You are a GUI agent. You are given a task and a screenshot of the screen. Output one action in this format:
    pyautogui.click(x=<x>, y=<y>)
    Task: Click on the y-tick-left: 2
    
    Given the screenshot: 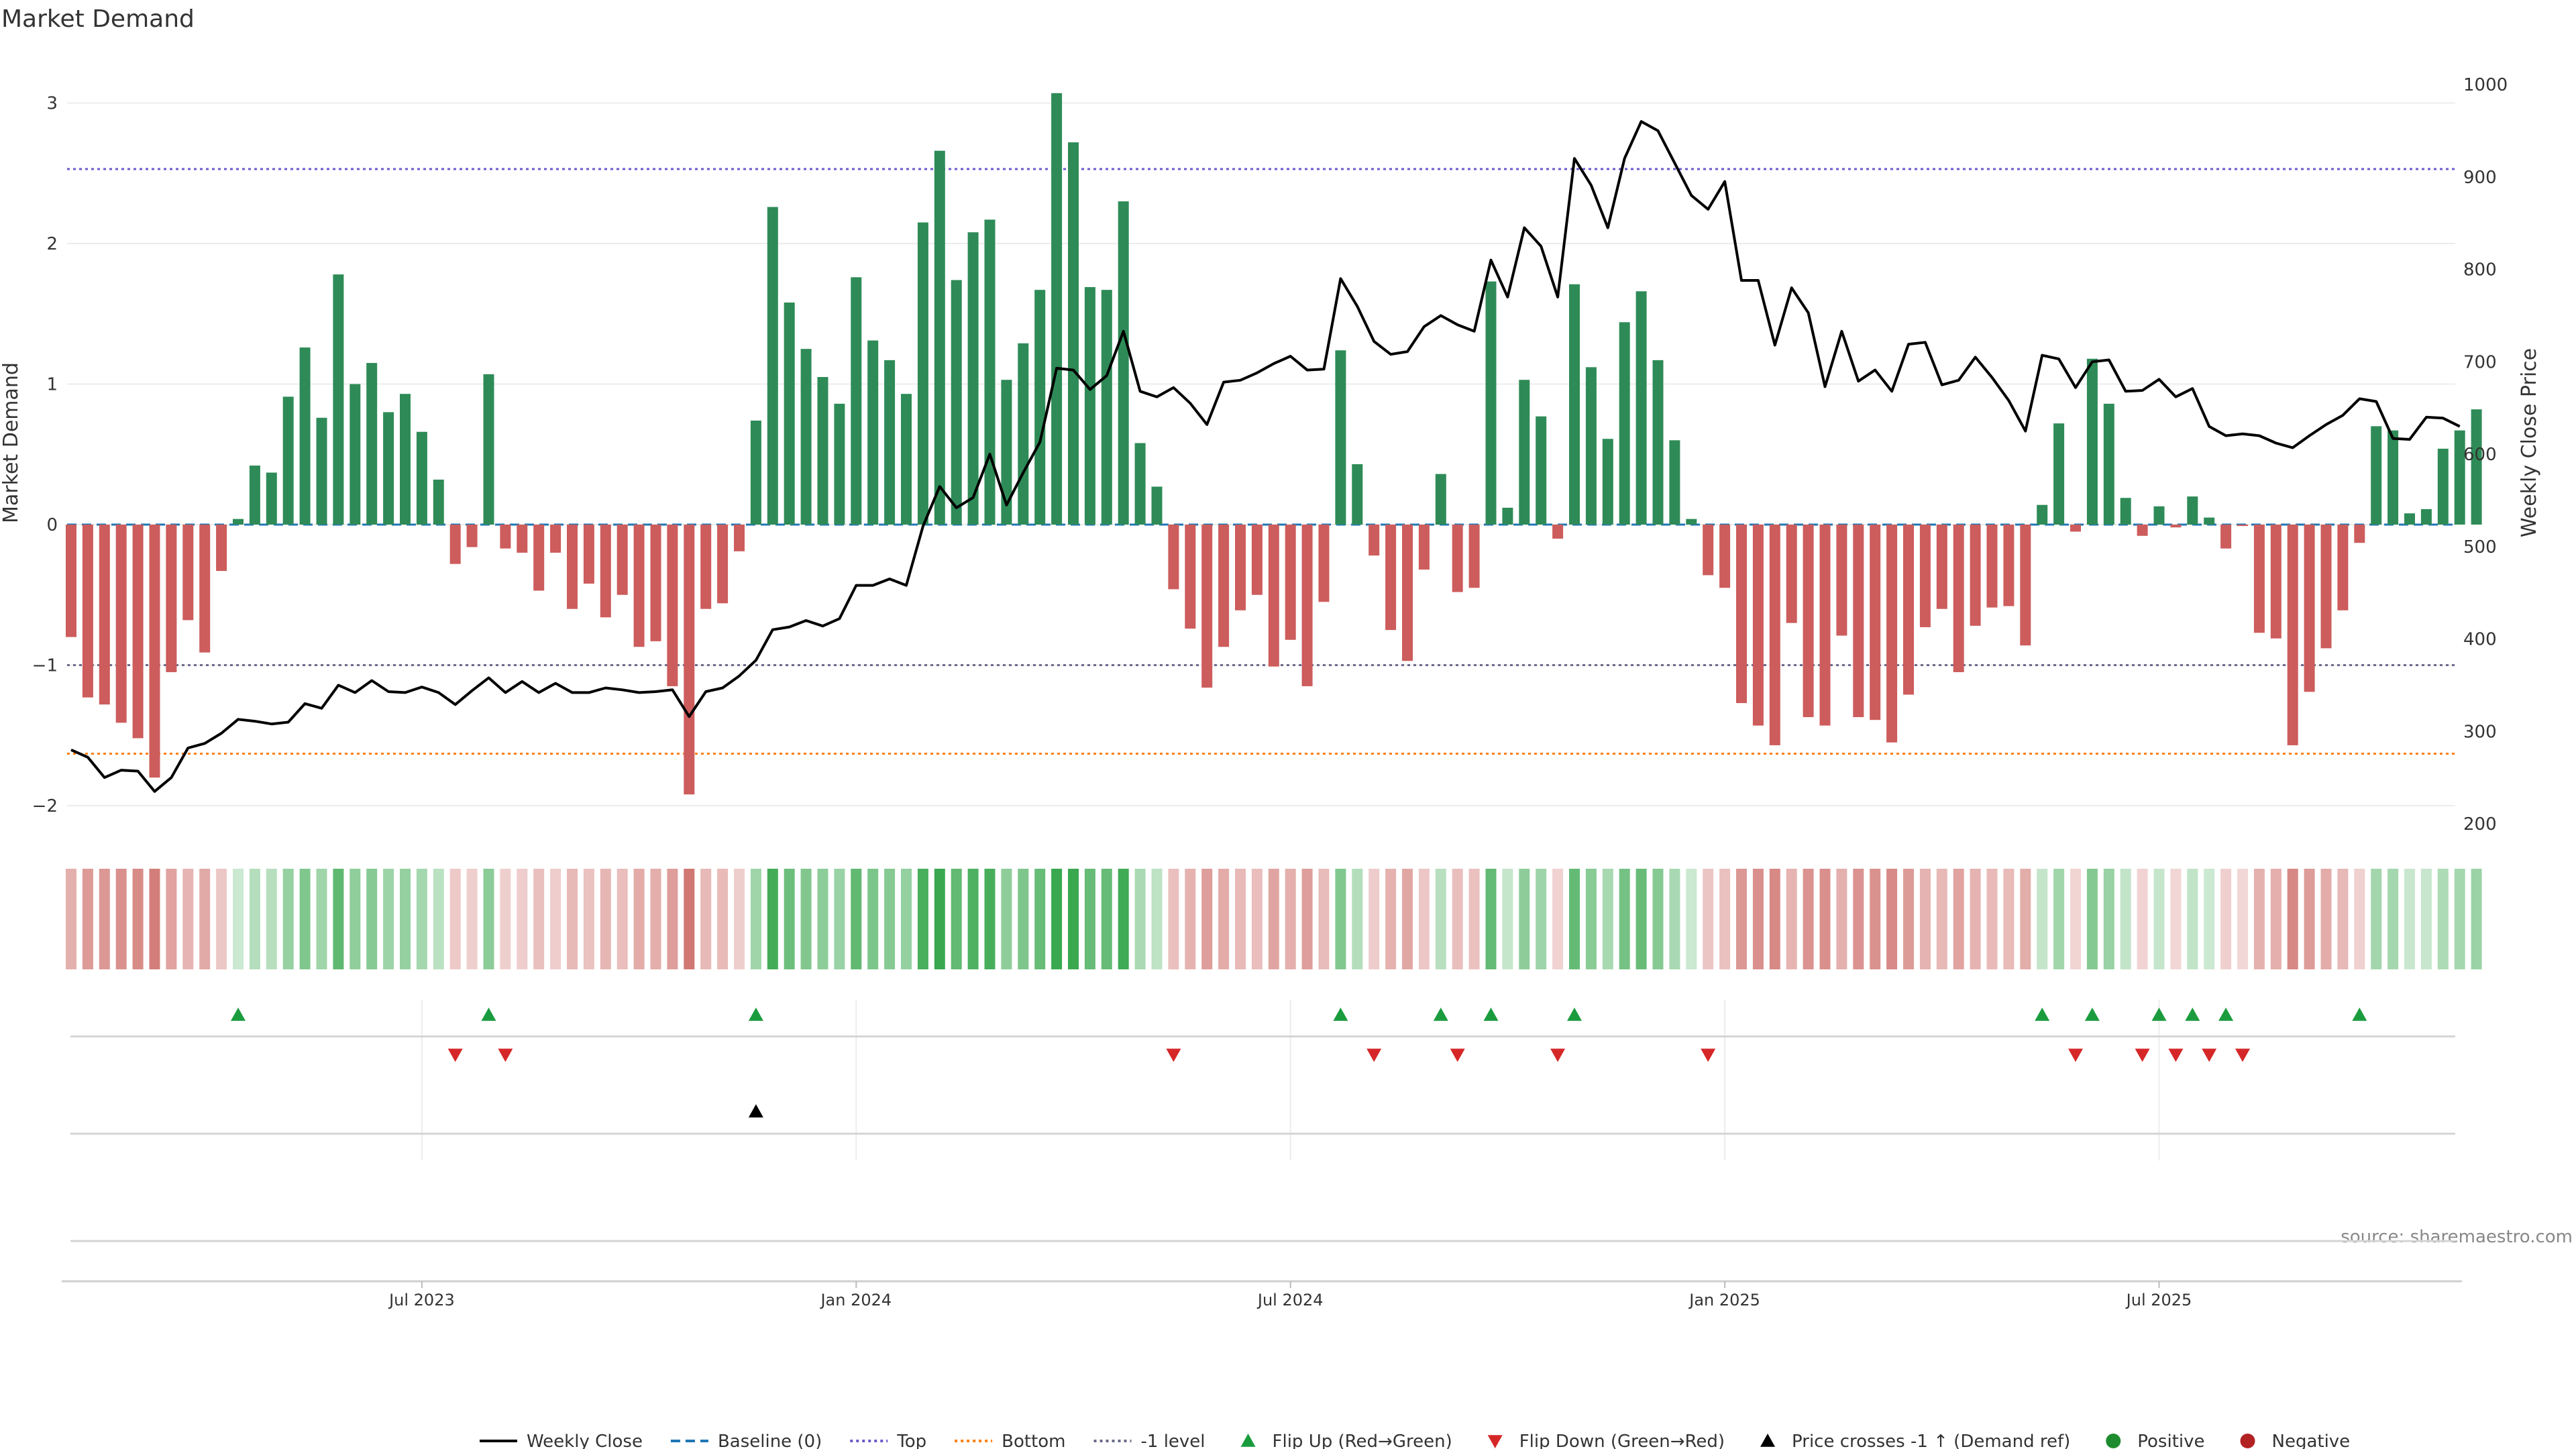 What is the action you would take?
    pyautogui.click(x=52, y=244)
    